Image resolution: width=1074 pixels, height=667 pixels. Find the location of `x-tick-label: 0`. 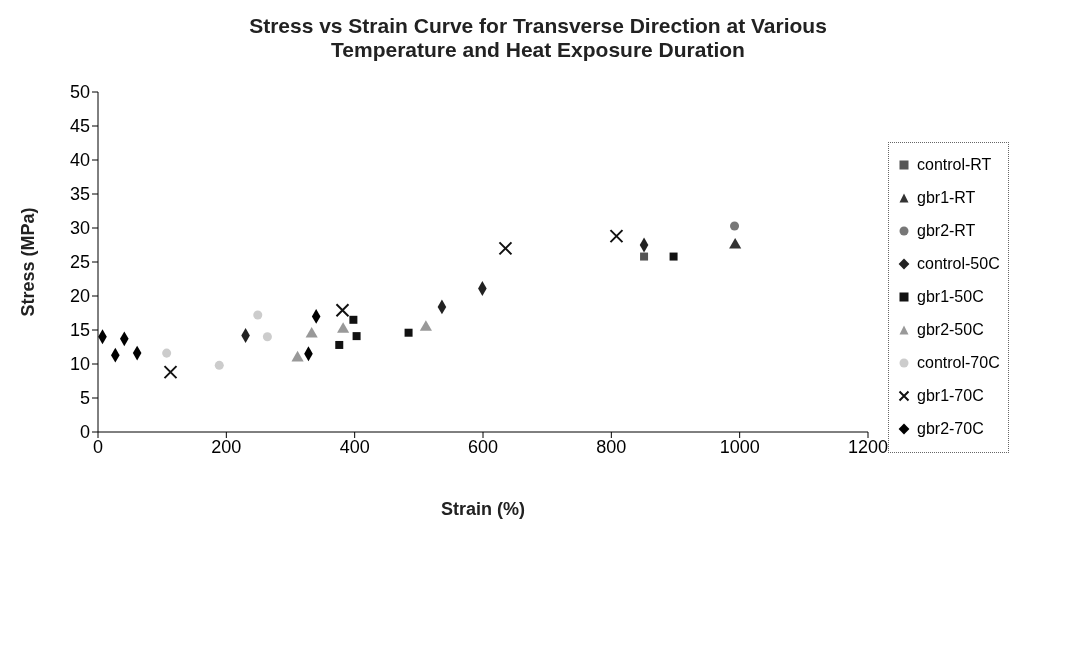

x-tick-label: 0 is located at coordinates (98, 446).